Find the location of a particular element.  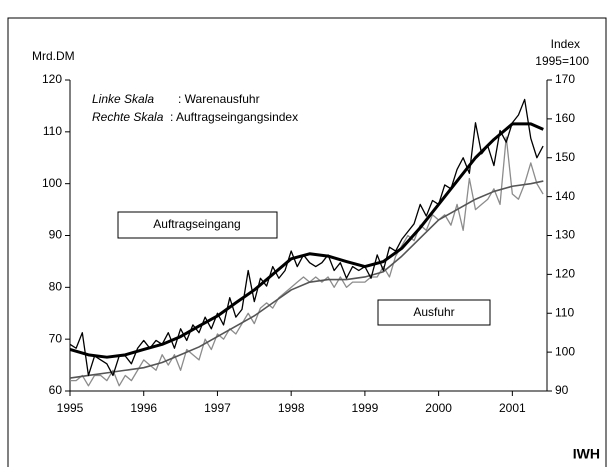

y-tick-label: 80 is located at coordinates (56, 287).